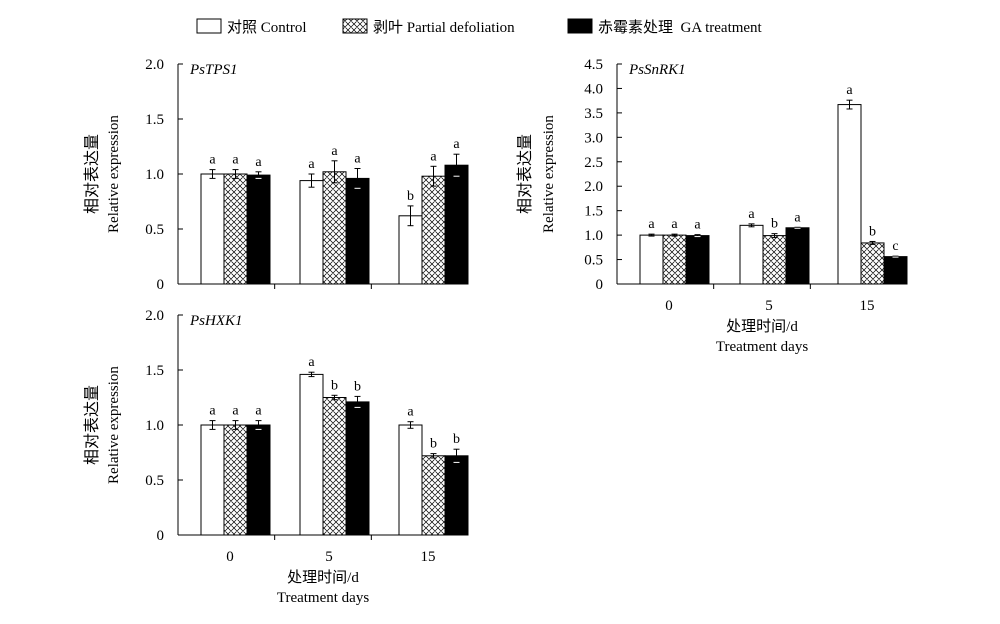 The image size is (1000, 624). Describe the element at coordinates (593, 65) in the screenshot. I see `y-tick-label: 4.5` at that location.